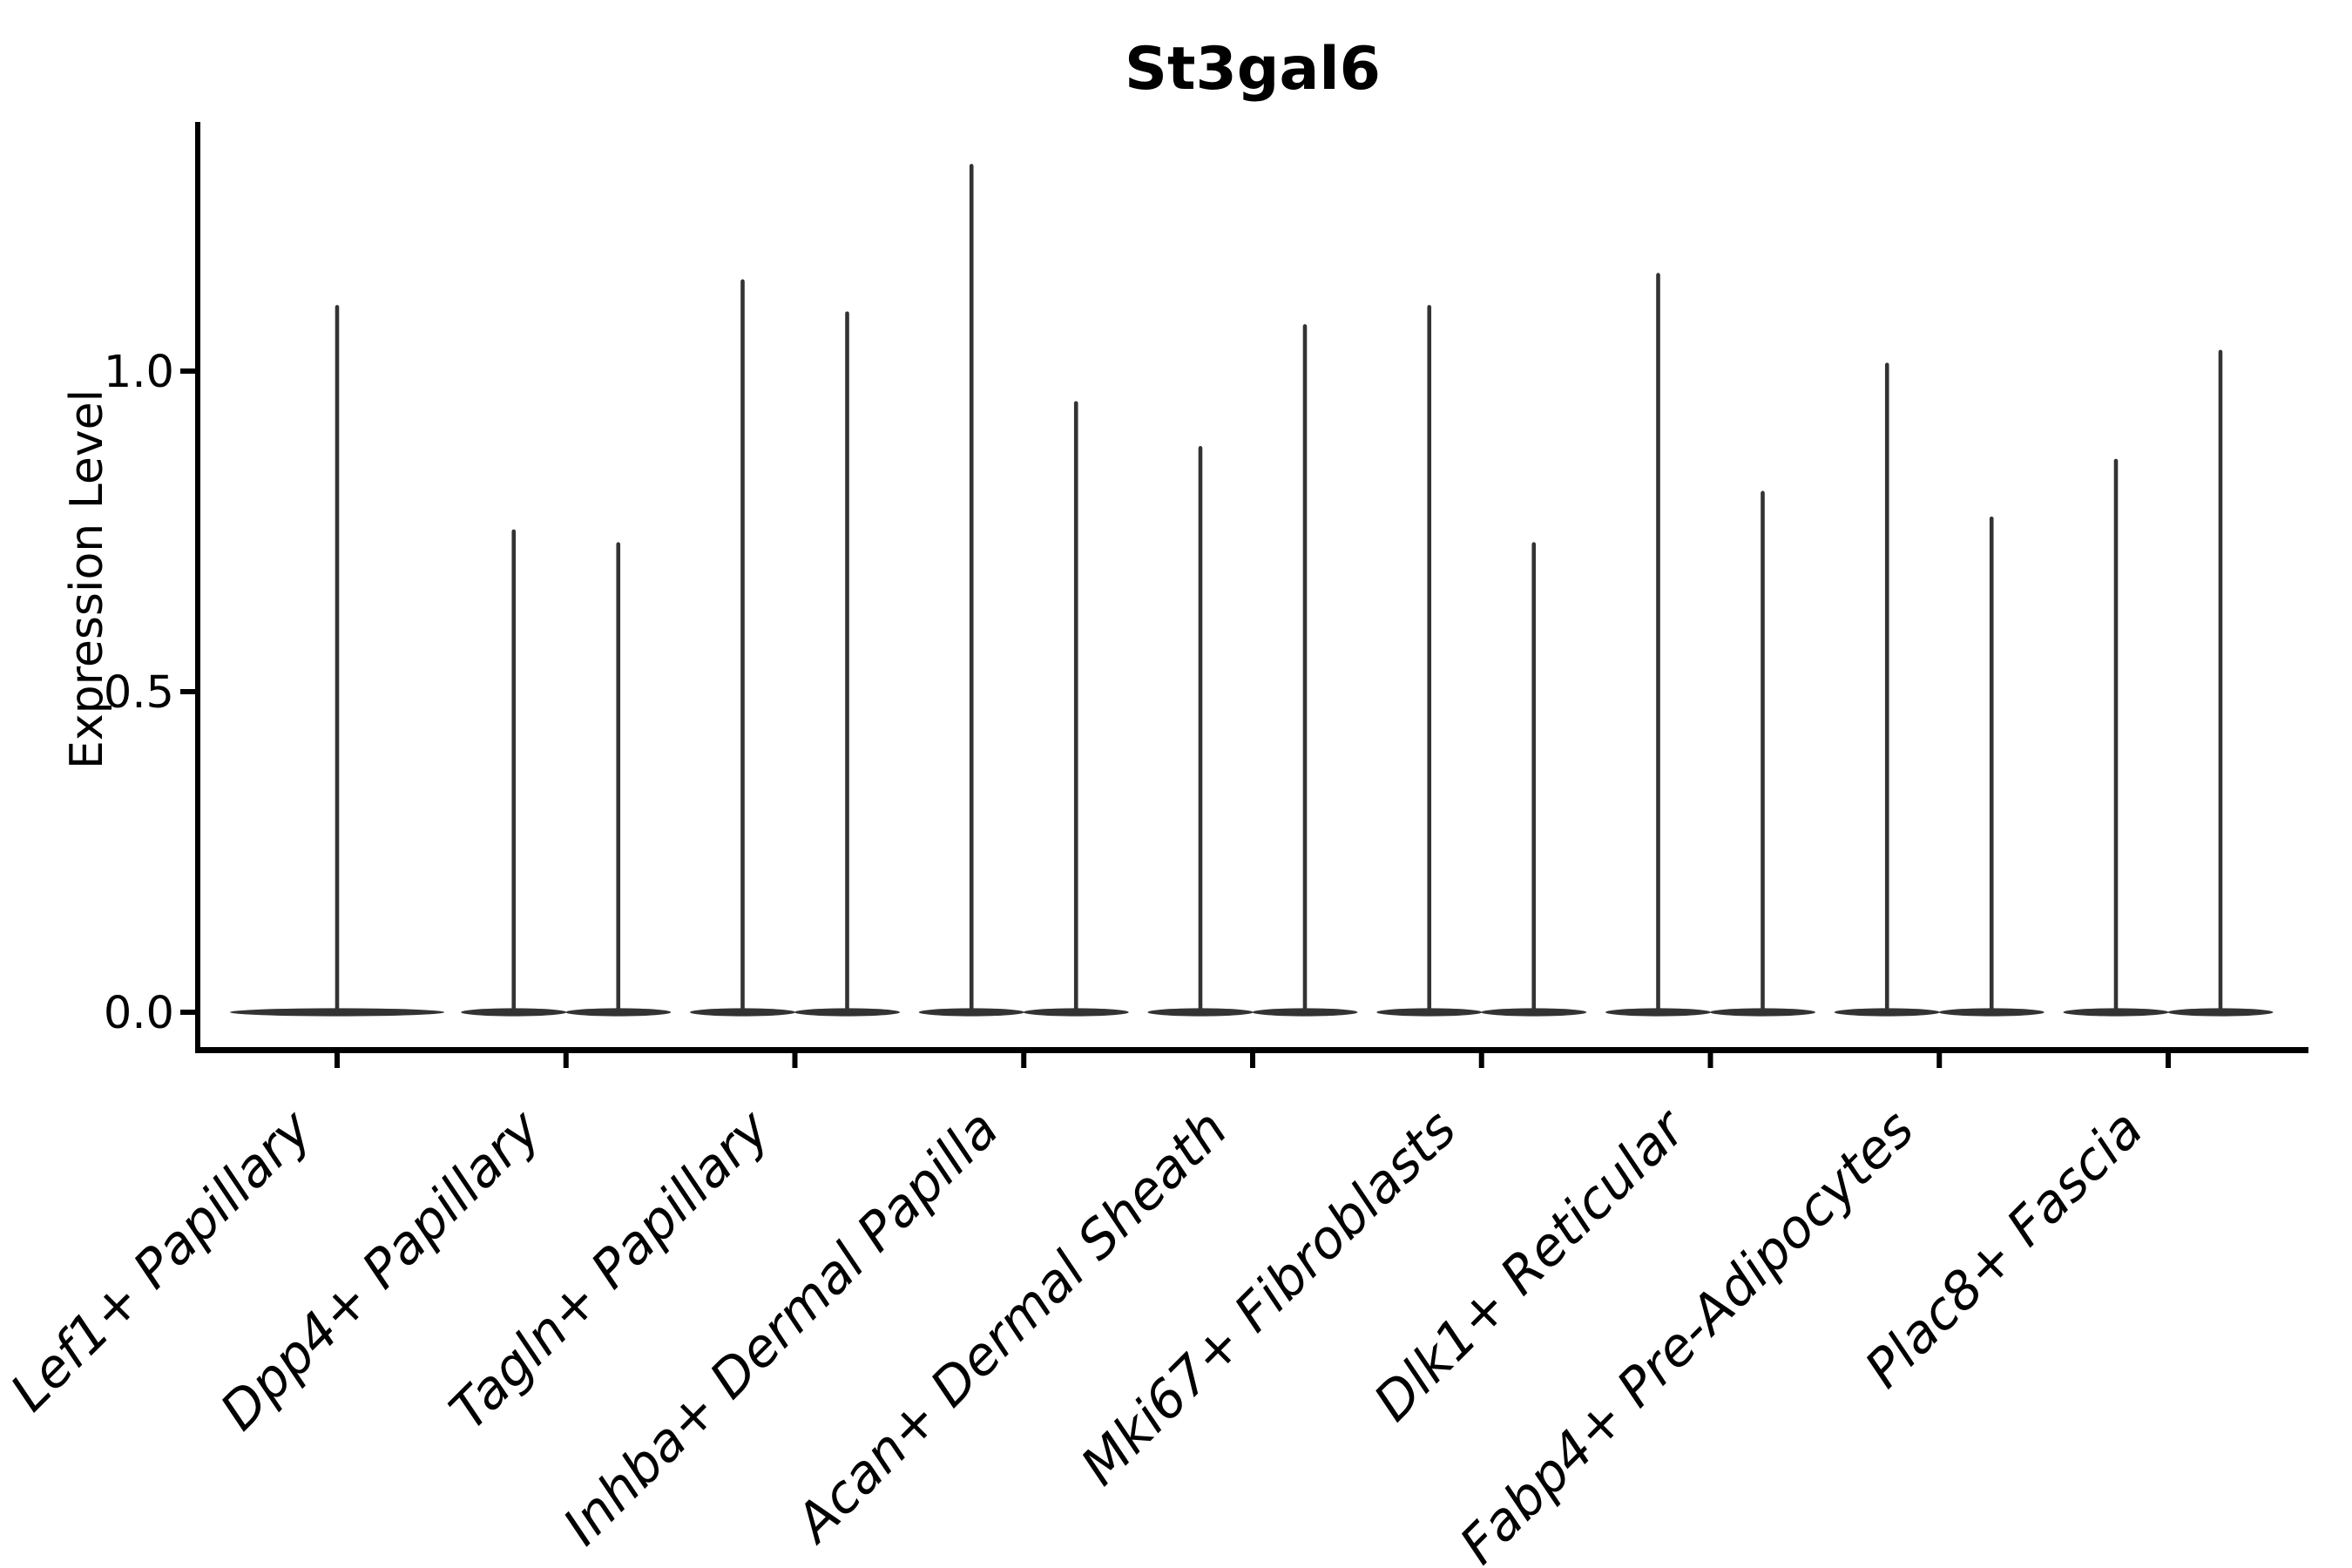  What do you see at coordinates (139, 373) in the screenshot?
I see `y-tick-label: 1.0` at bounding box center [139, 373].